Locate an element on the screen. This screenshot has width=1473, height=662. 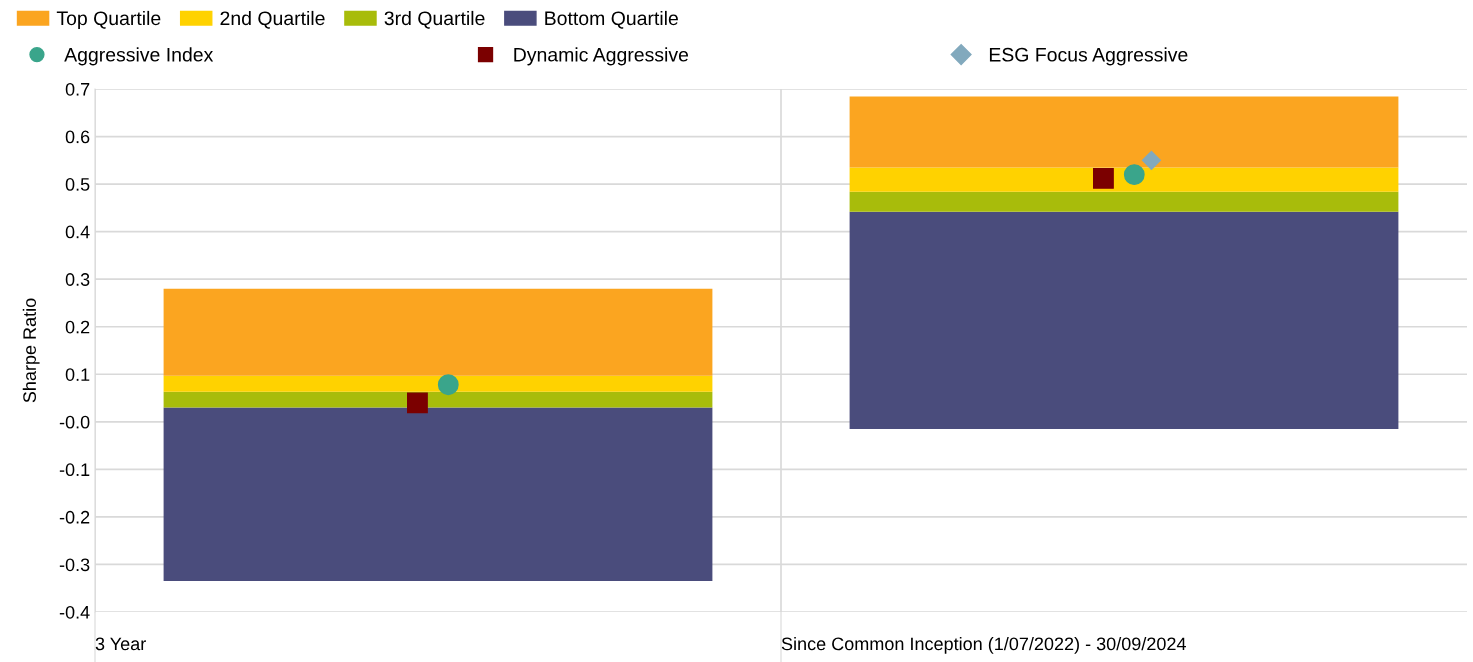
y-tick-label: 0.7 is located at coordinates (77, 89).